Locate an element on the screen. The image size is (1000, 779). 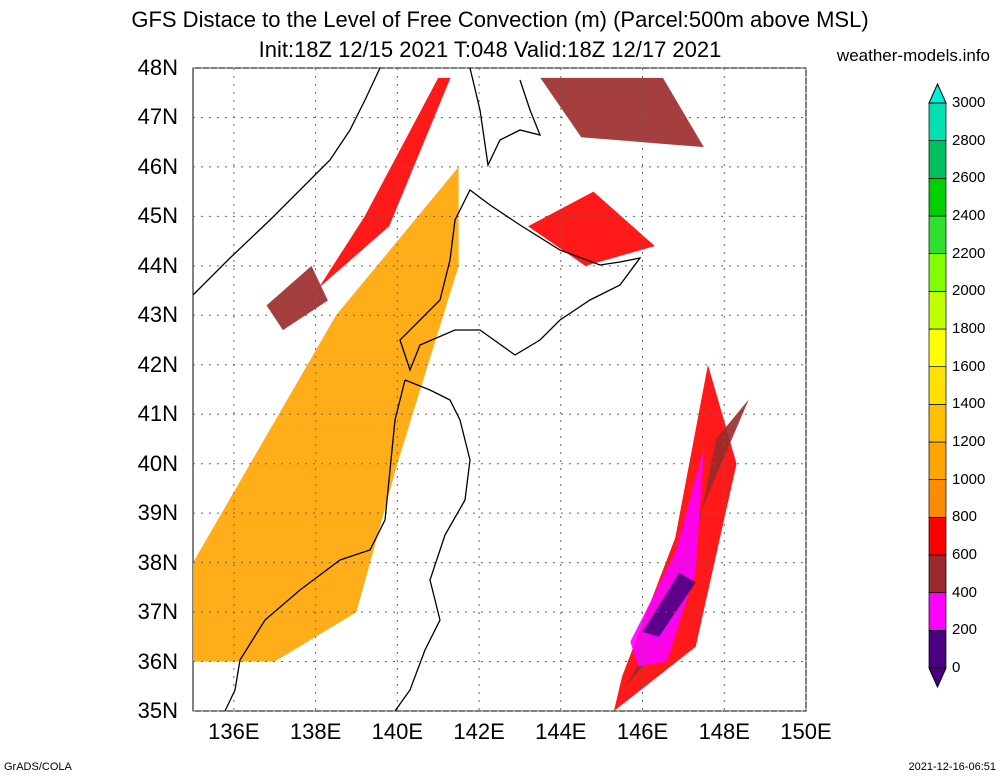
lon-tick-label: 148E is located at coordinates (724, 731).